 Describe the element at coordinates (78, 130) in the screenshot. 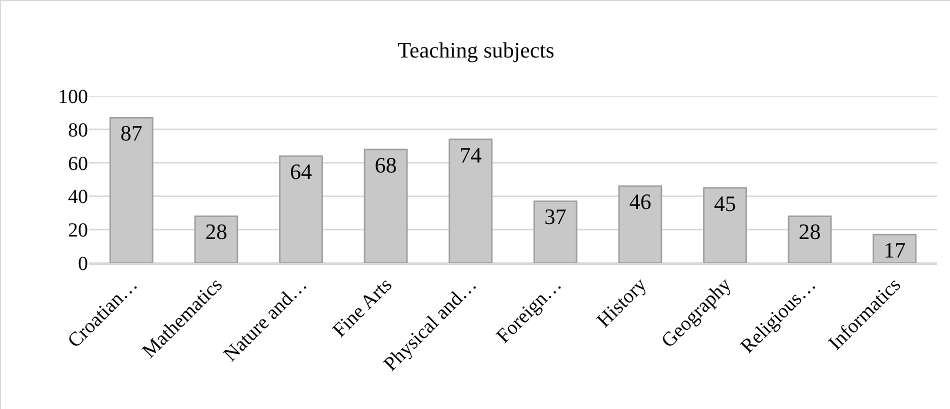

I see `y-tick-label: 80` at that location.